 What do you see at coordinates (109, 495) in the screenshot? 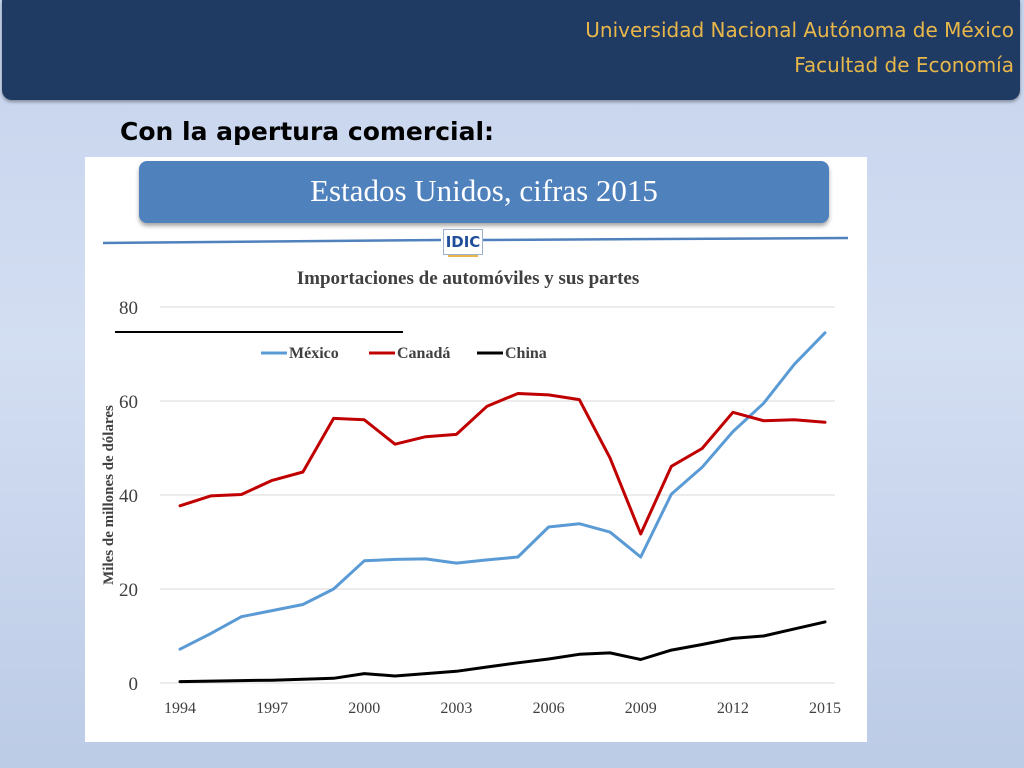
I see `y-axis-label: Miles de millones de dólares` at bounding box center [109, 495].